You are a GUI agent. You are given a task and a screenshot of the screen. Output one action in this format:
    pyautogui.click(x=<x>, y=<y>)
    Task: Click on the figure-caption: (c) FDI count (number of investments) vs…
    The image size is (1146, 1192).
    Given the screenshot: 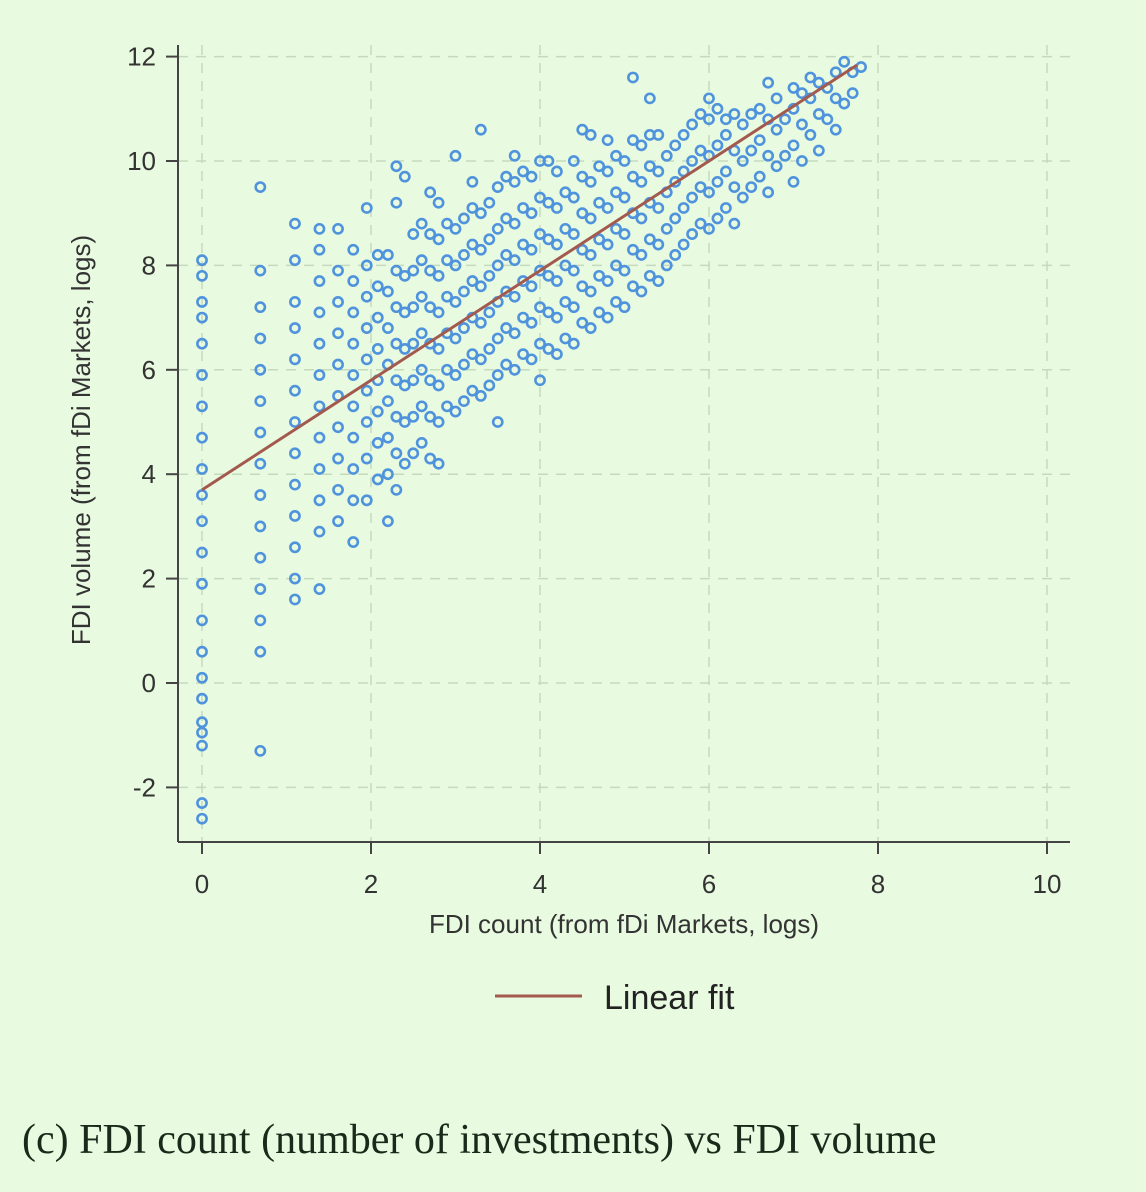 What is the action you would take?
    pyautogui.click(x=479, y=1140)
    